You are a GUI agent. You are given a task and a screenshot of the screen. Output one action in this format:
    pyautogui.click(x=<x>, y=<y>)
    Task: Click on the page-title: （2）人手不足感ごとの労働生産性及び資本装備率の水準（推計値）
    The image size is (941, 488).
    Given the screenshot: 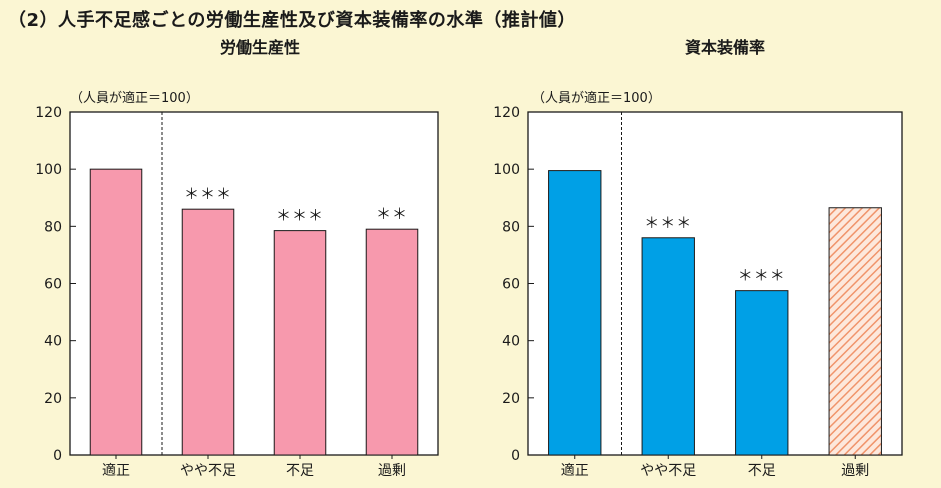 What is the action you would take?
    pyautogui.click(x=292, y=20)
    